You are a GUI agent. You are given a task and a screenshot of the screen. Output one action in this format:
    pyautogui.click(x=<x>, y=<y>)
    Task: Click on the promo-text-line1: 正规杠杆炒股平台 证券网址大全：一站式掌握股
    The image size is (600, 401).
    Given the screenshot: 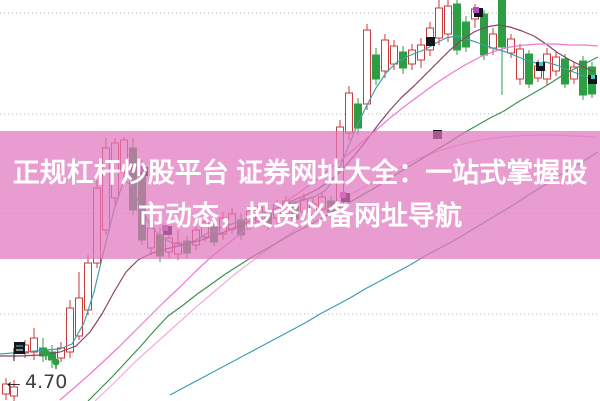 What is the action you would take?
    pyautogui.click(x=300, y=173)
    